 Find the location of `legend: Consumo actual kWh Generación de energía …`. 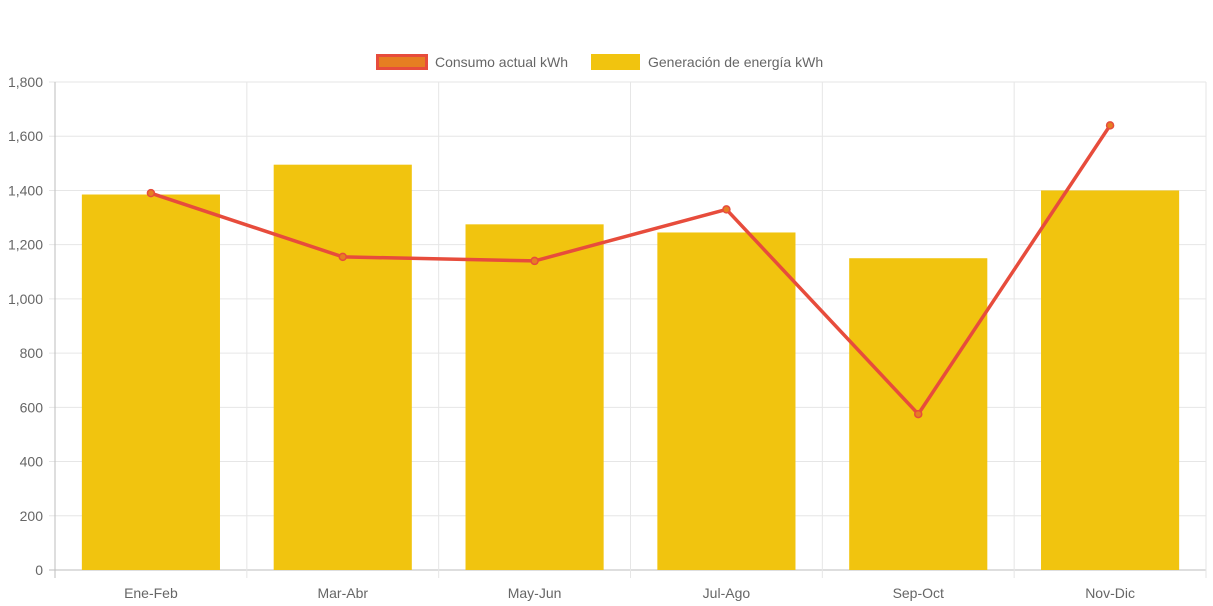

legend: Consumo actual kWh Generación de energía … is located at coordinates (599, 62).